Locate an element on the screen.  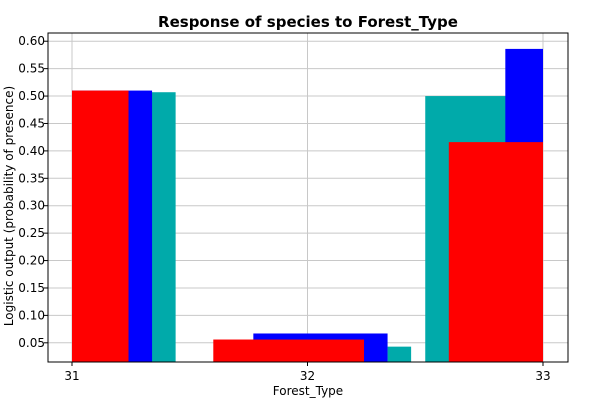
y-tick-label: 0.45 is located at coordinates (31, 123).